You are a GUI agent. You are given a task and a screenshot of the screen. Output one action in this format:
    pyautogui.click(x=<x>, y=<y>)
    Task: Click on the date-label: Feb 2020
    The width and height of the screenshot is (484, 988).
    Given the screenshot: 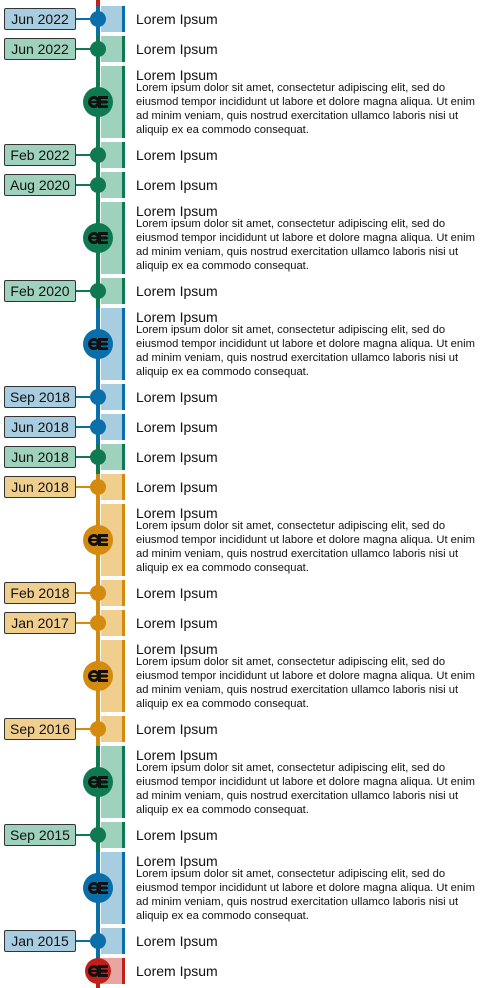 What is the action you would take?
    pyautogui.click(x=40, y=291)
    